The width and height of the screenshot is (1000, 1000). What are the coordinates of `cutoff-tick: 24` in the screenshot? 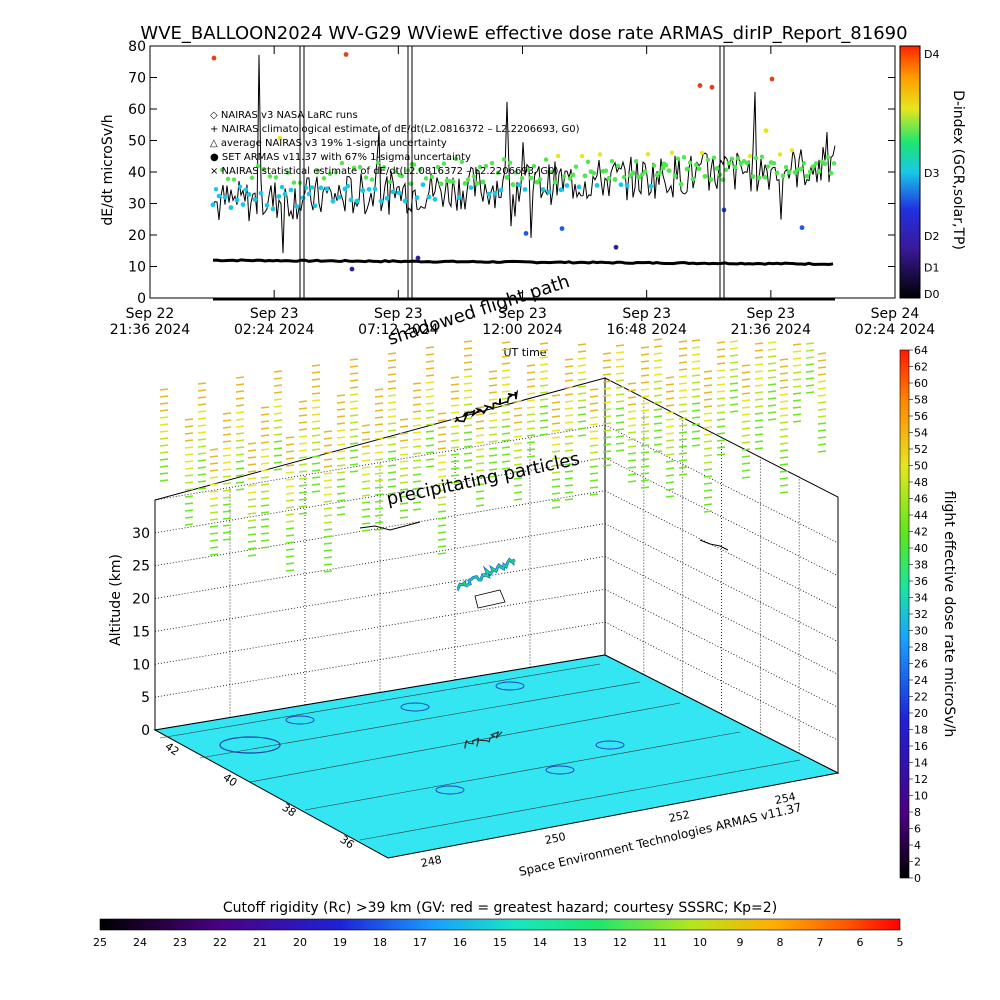 It's located at (140, 942).